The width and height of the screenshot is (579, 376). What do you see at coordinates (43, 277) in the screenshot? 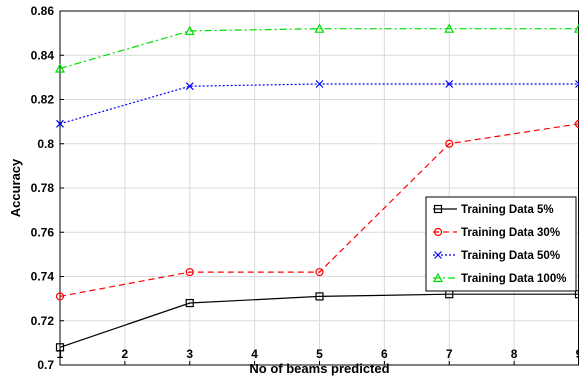
I see `y-tick-label: 0.74` at bounding box center [43, 277].